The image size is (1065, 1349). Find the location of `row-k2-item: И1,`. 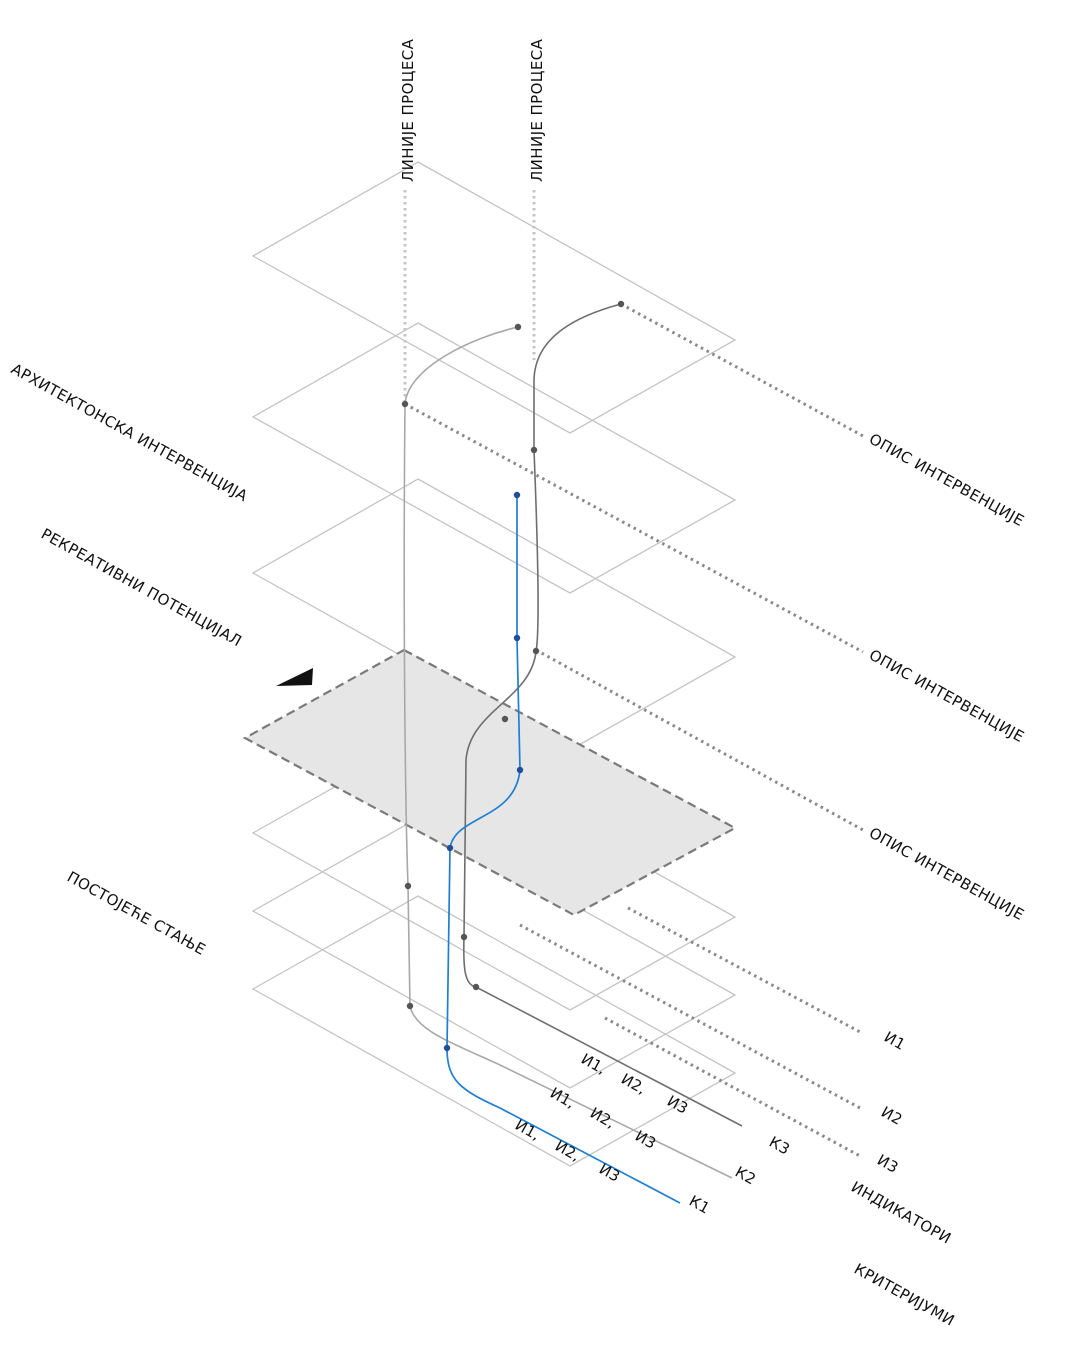

row-k2-item: И1, is located at coordinates (562, 1098).